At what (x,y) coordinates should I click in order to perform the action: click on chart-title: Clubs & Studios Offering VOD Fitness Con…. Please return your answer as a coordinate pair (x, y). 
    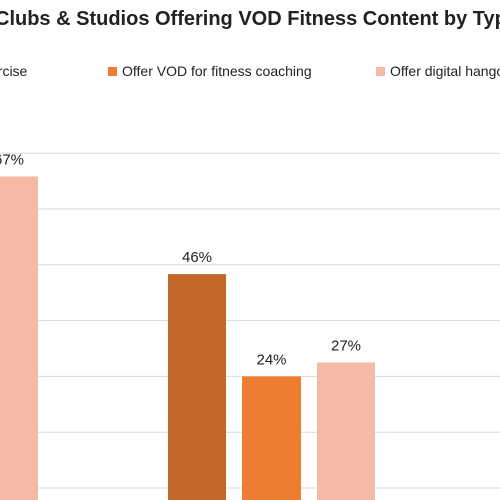
    Looking at the image, I should click on (250, 20).